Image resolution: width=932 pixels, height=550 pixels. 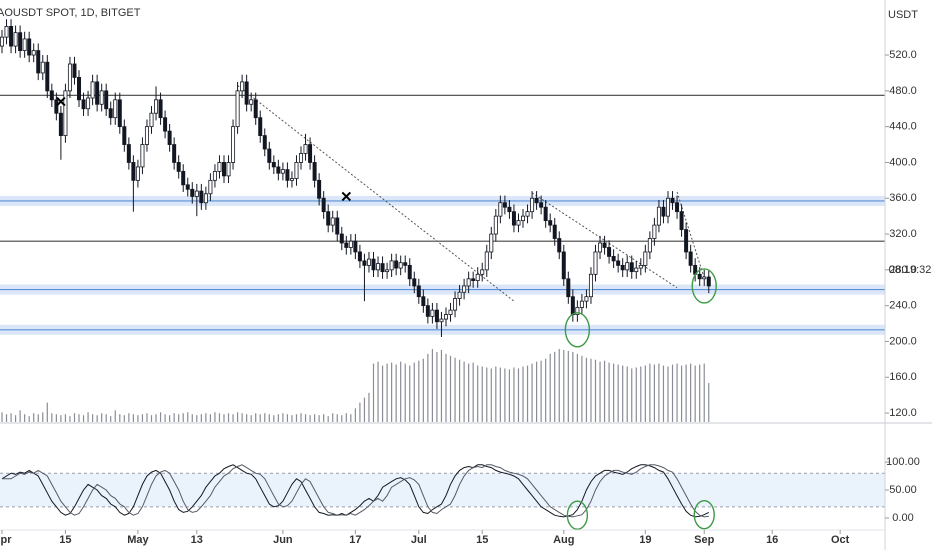 I want to click on x-tick-label: Aug, so click(x=563, y=540).